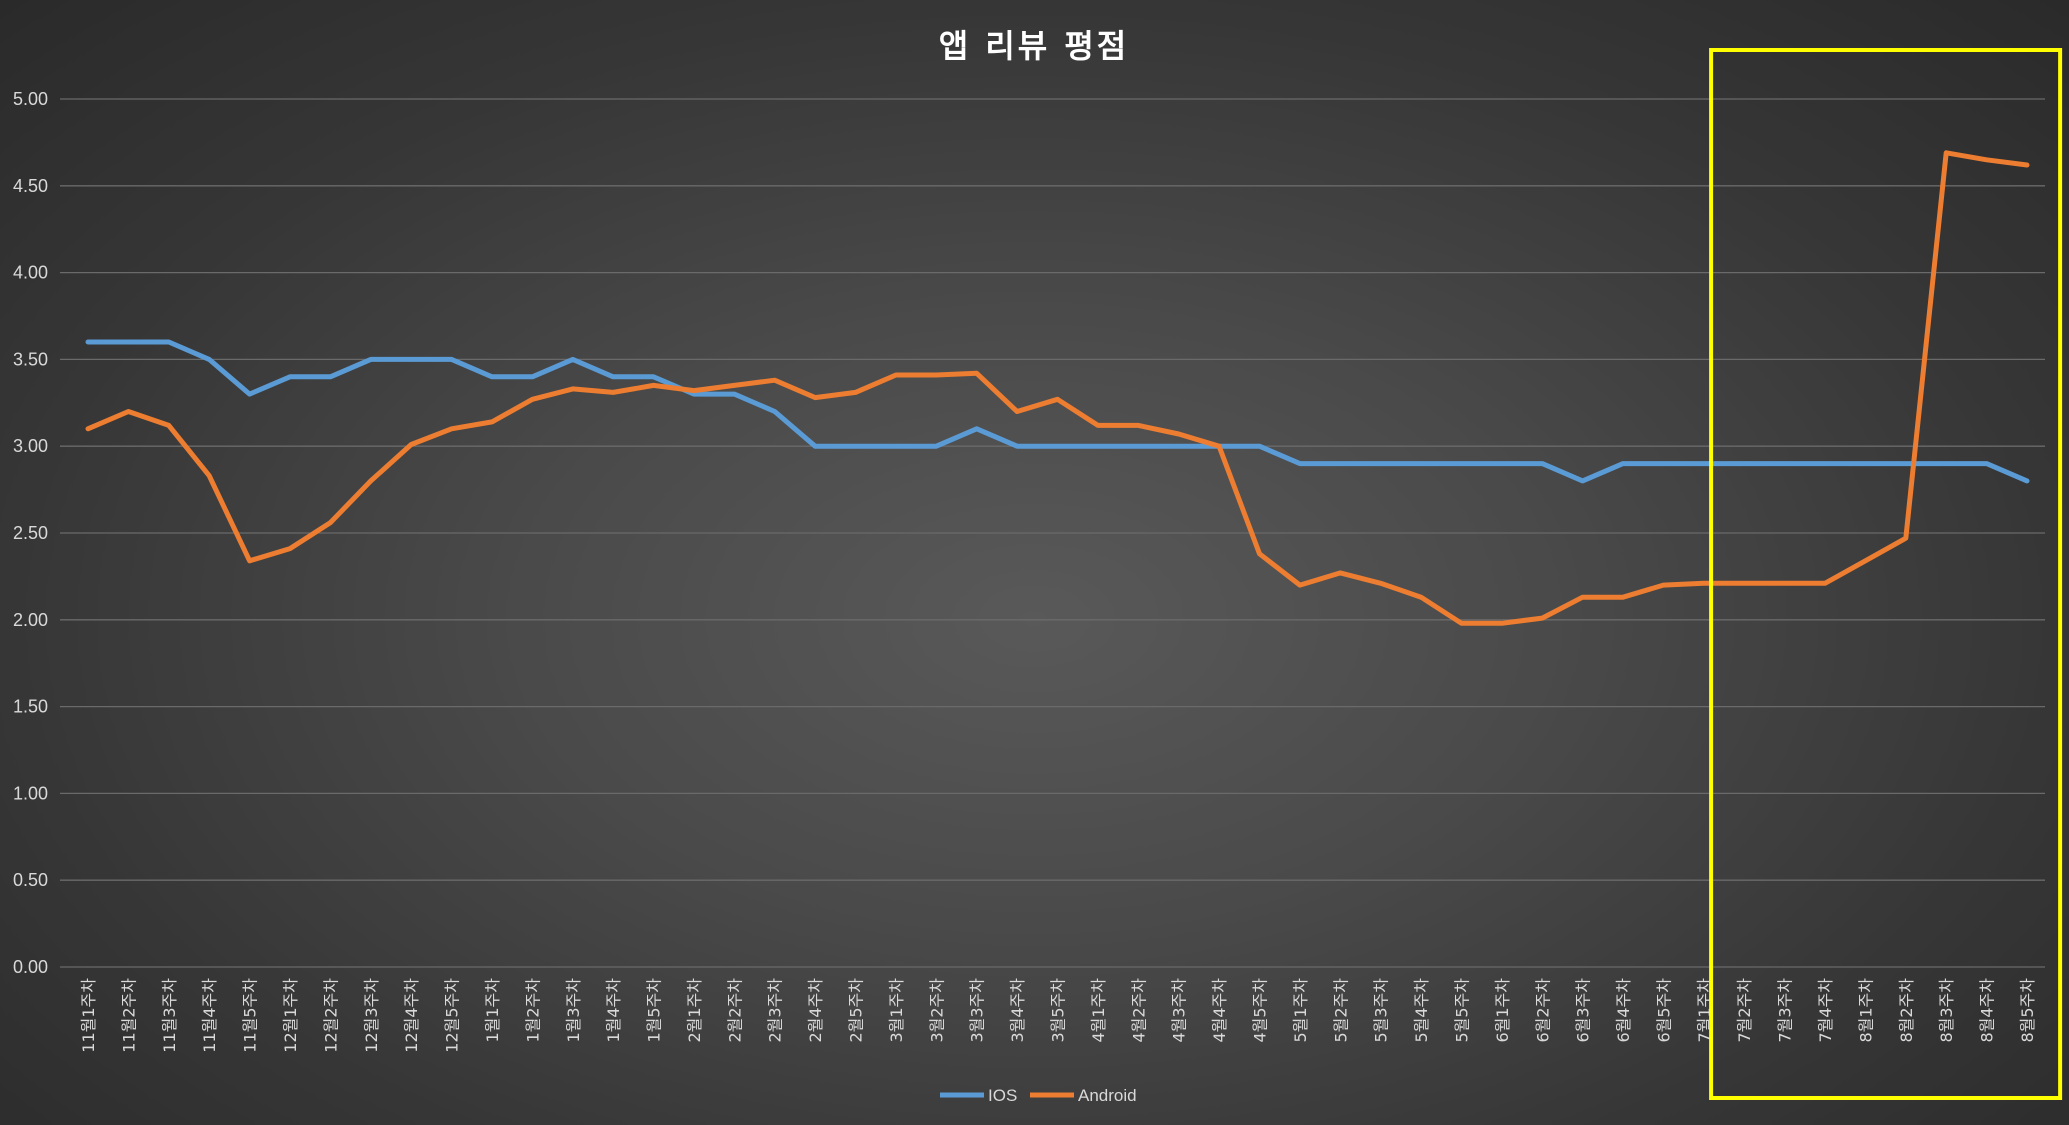  Describe the element at coordinates (896, 1010) in the screenshot. I see `x-tick-label: 3월1주차` at that location.